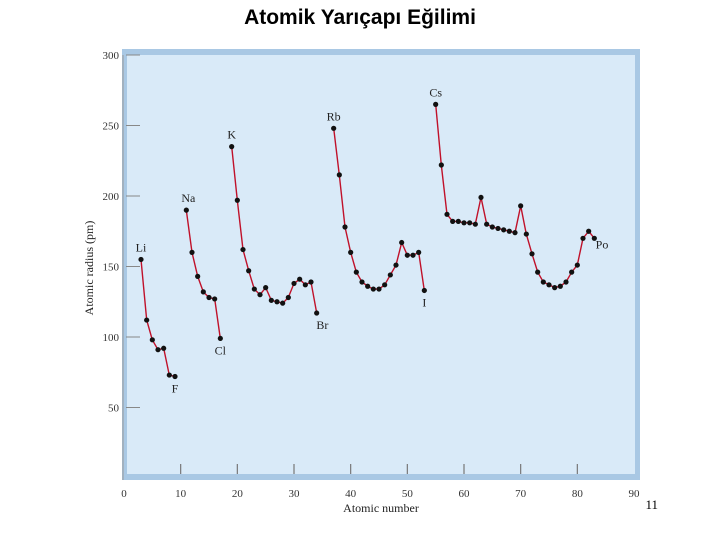 The image size is (720, 540). What do you see at coordinates (521, 206) in the screenshot?
I see `data-point-z70` at bounding box center [521, 206].